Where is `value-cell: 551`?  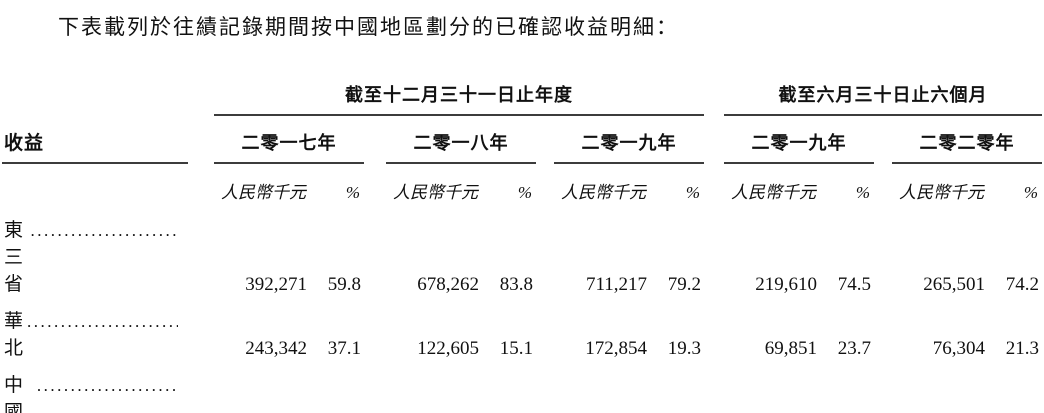
value-cell: 551 is located at coordinates (262, 386).